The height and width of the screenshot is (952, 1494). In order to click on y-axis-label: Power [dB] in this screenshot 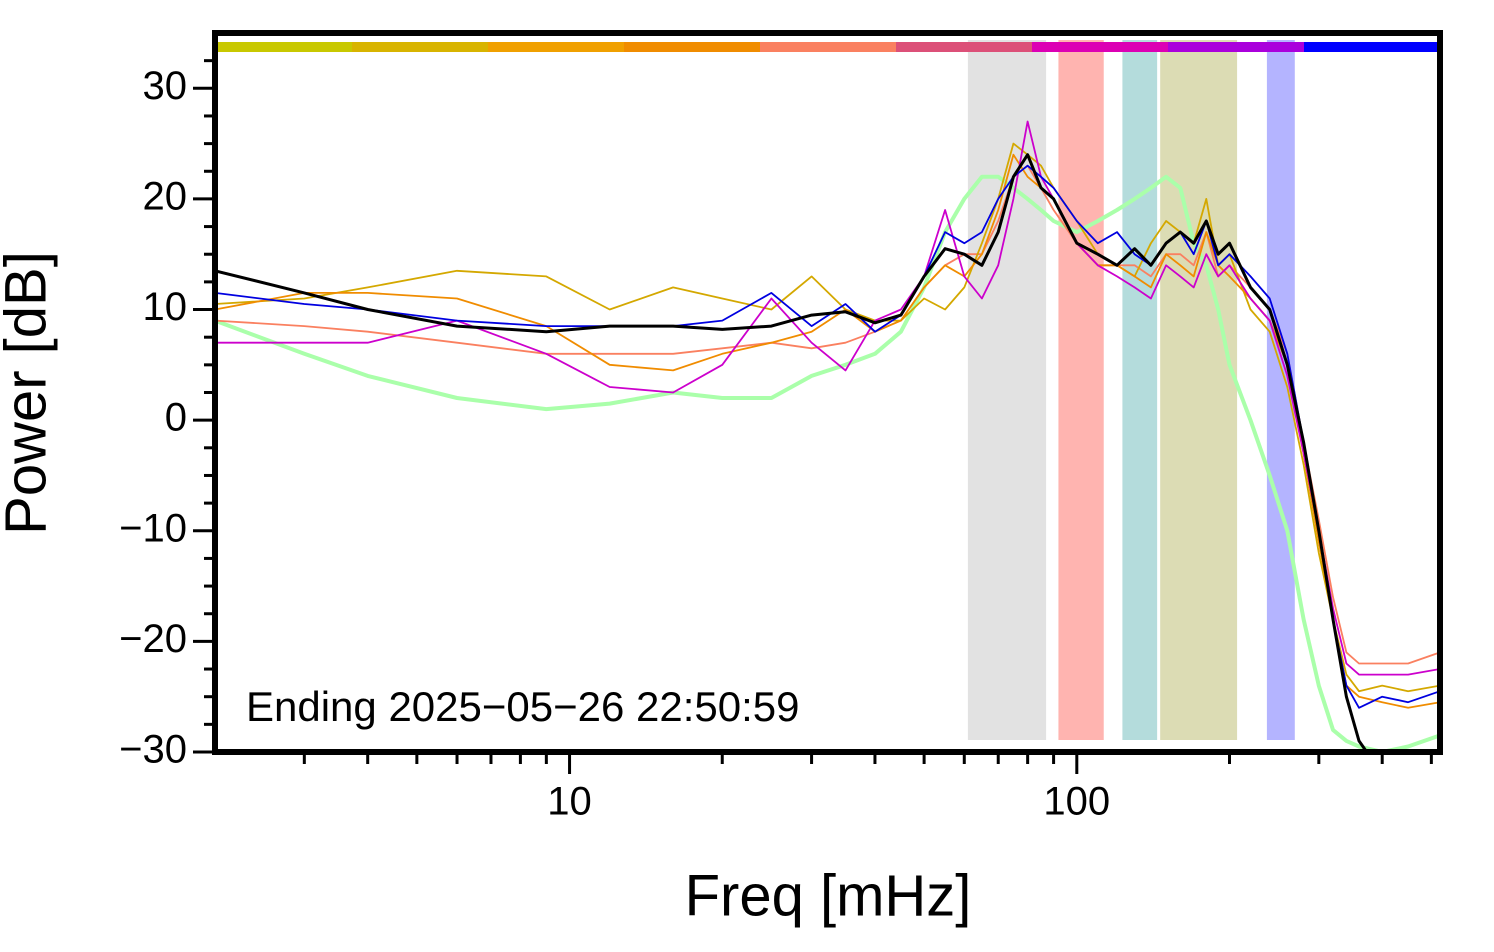, I will do `click(29, 393)`.